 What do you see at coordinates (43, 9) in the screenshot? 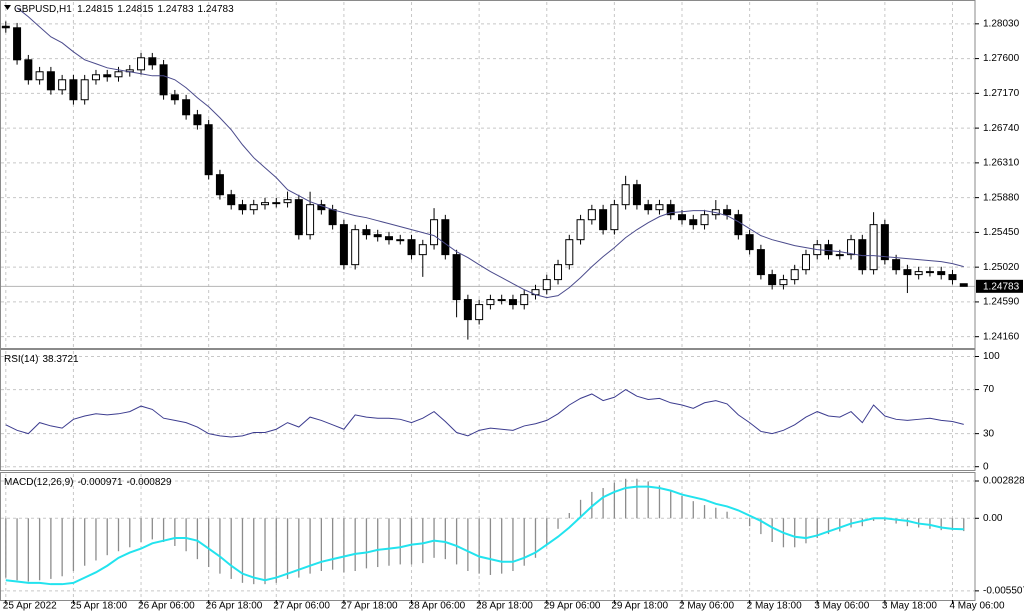
I see `symbol-title: GBPUSD,H1` at bounding box center [43, 9].